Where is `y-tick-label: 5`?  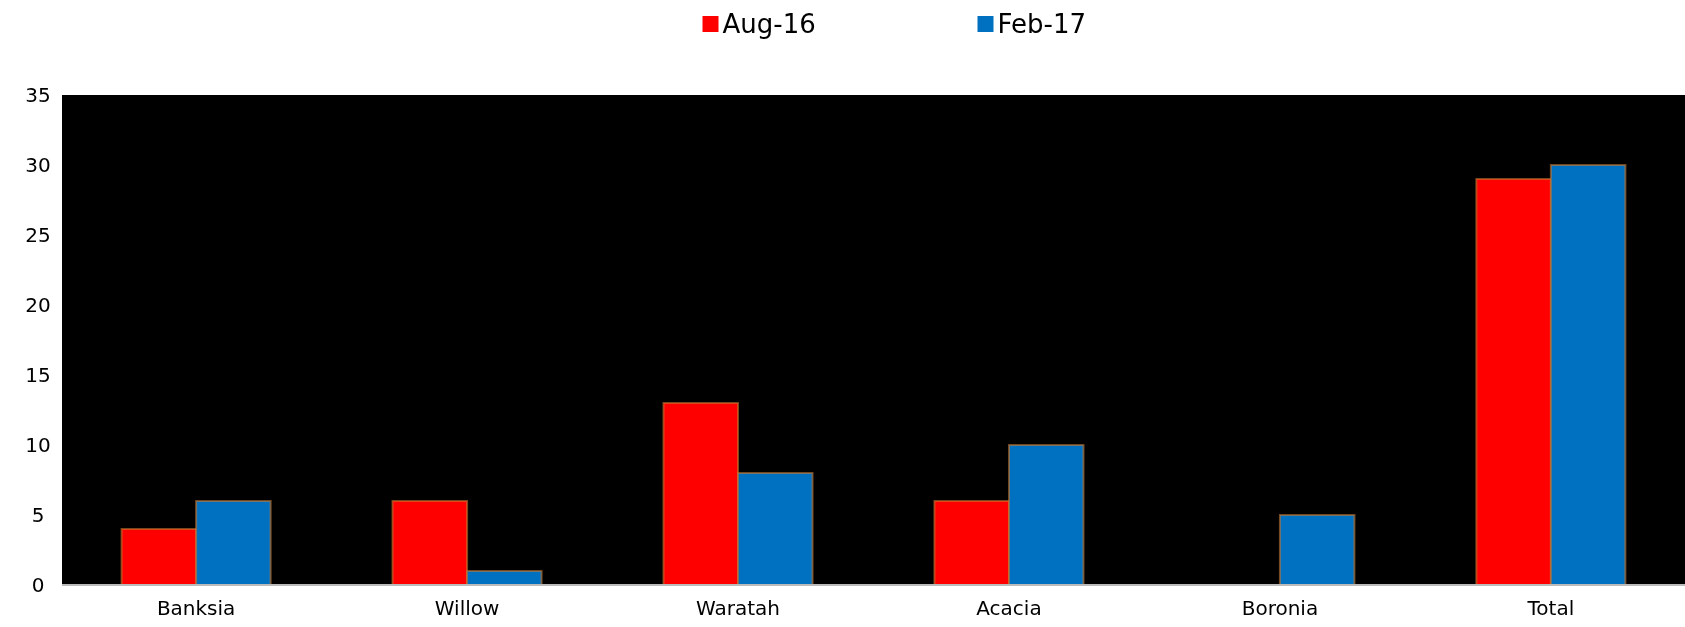 y-tick-label: 5 is located at coordinates (38, 515).